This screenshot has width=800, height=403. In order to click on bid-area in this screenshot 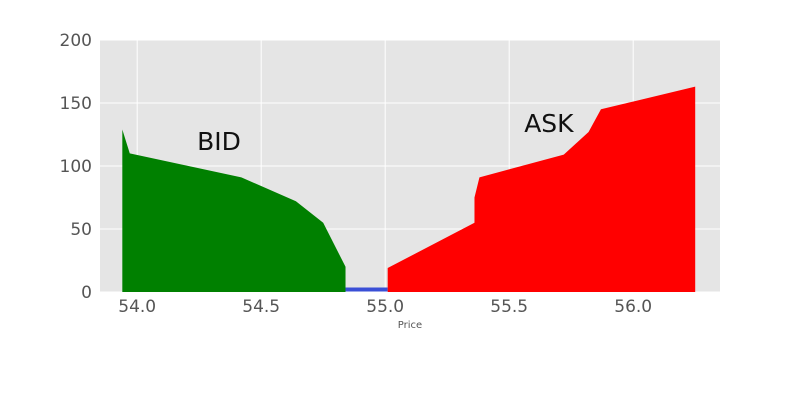, I will do `click(234, 210)`.